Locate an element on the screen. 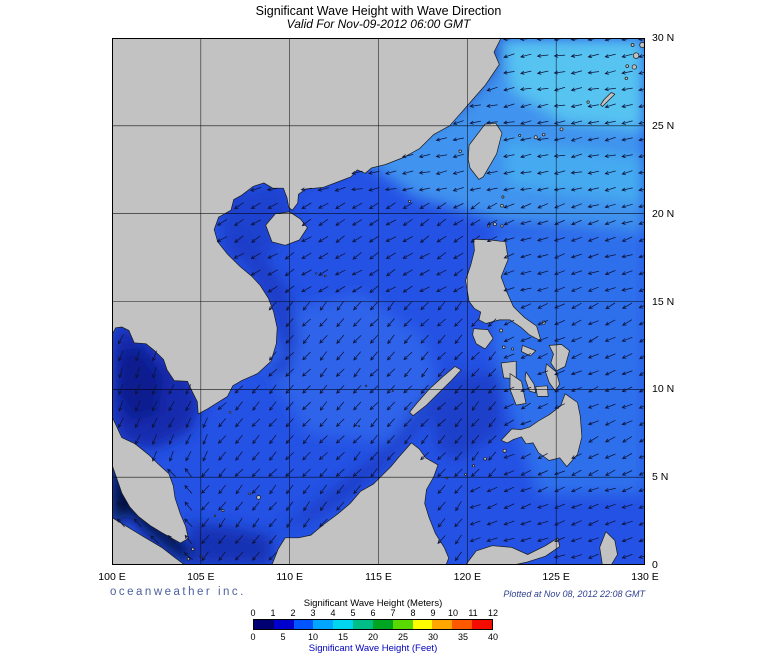 The width and height of the screenshot is (775, 665). colorbar-meter-tick: 2 is located at coordinates (293, 613).